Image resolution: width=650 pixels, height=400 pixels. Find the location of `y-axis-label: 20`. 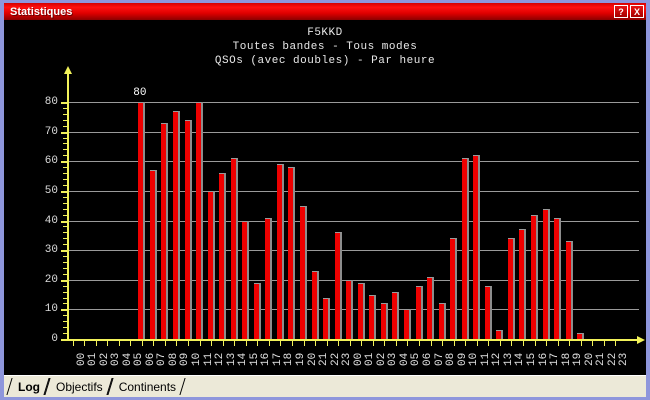

y-axis-label: 20 is located at coordinates (51, 279).